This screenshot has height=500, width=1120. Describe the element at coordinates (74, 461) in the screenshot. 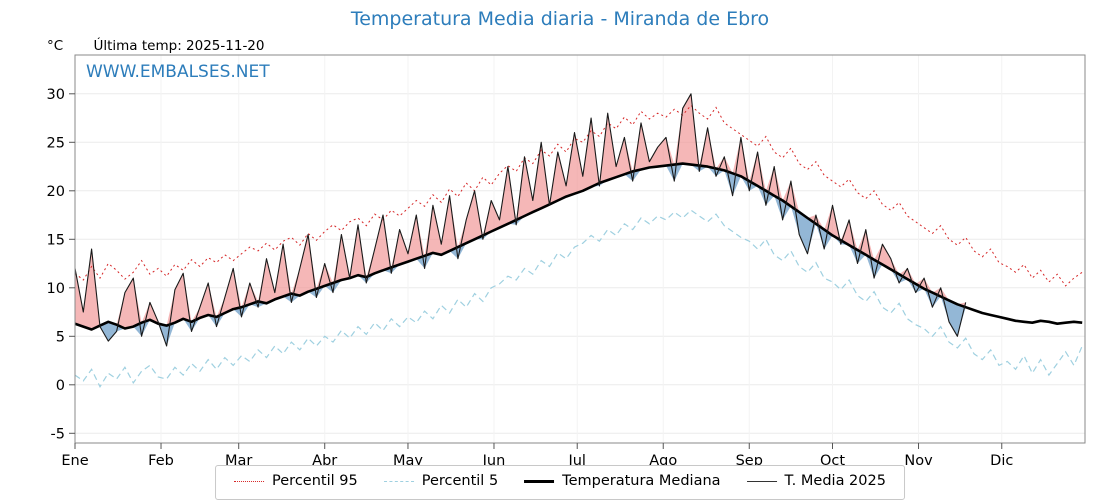

I see `svg-text: Ene` at that location.